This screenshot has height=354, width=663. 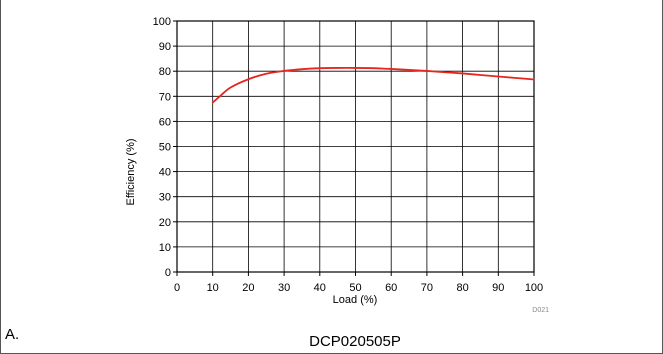 I want to click on y-tick-label: 70, so click(x=165, y=97).